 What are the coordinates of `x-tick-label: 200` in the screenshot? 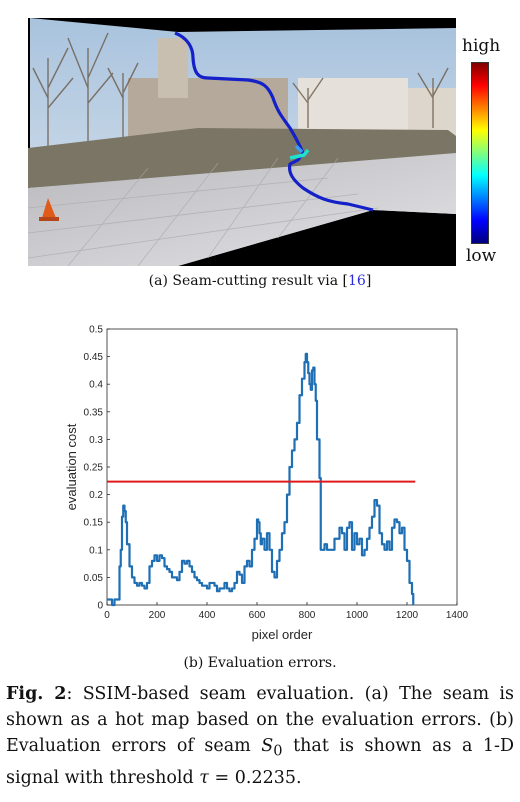 It's located at (157, 615).